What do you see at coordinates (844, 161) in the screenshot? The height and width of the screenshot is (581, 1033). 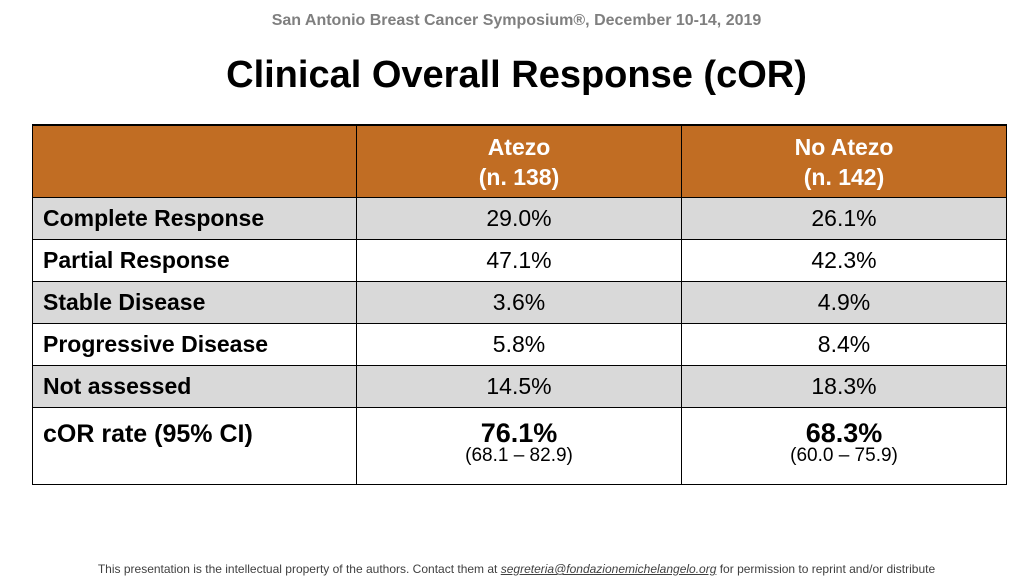 I see `header-no-atezo: No Atezo (n. 142)` at bounding box center [844, 161].